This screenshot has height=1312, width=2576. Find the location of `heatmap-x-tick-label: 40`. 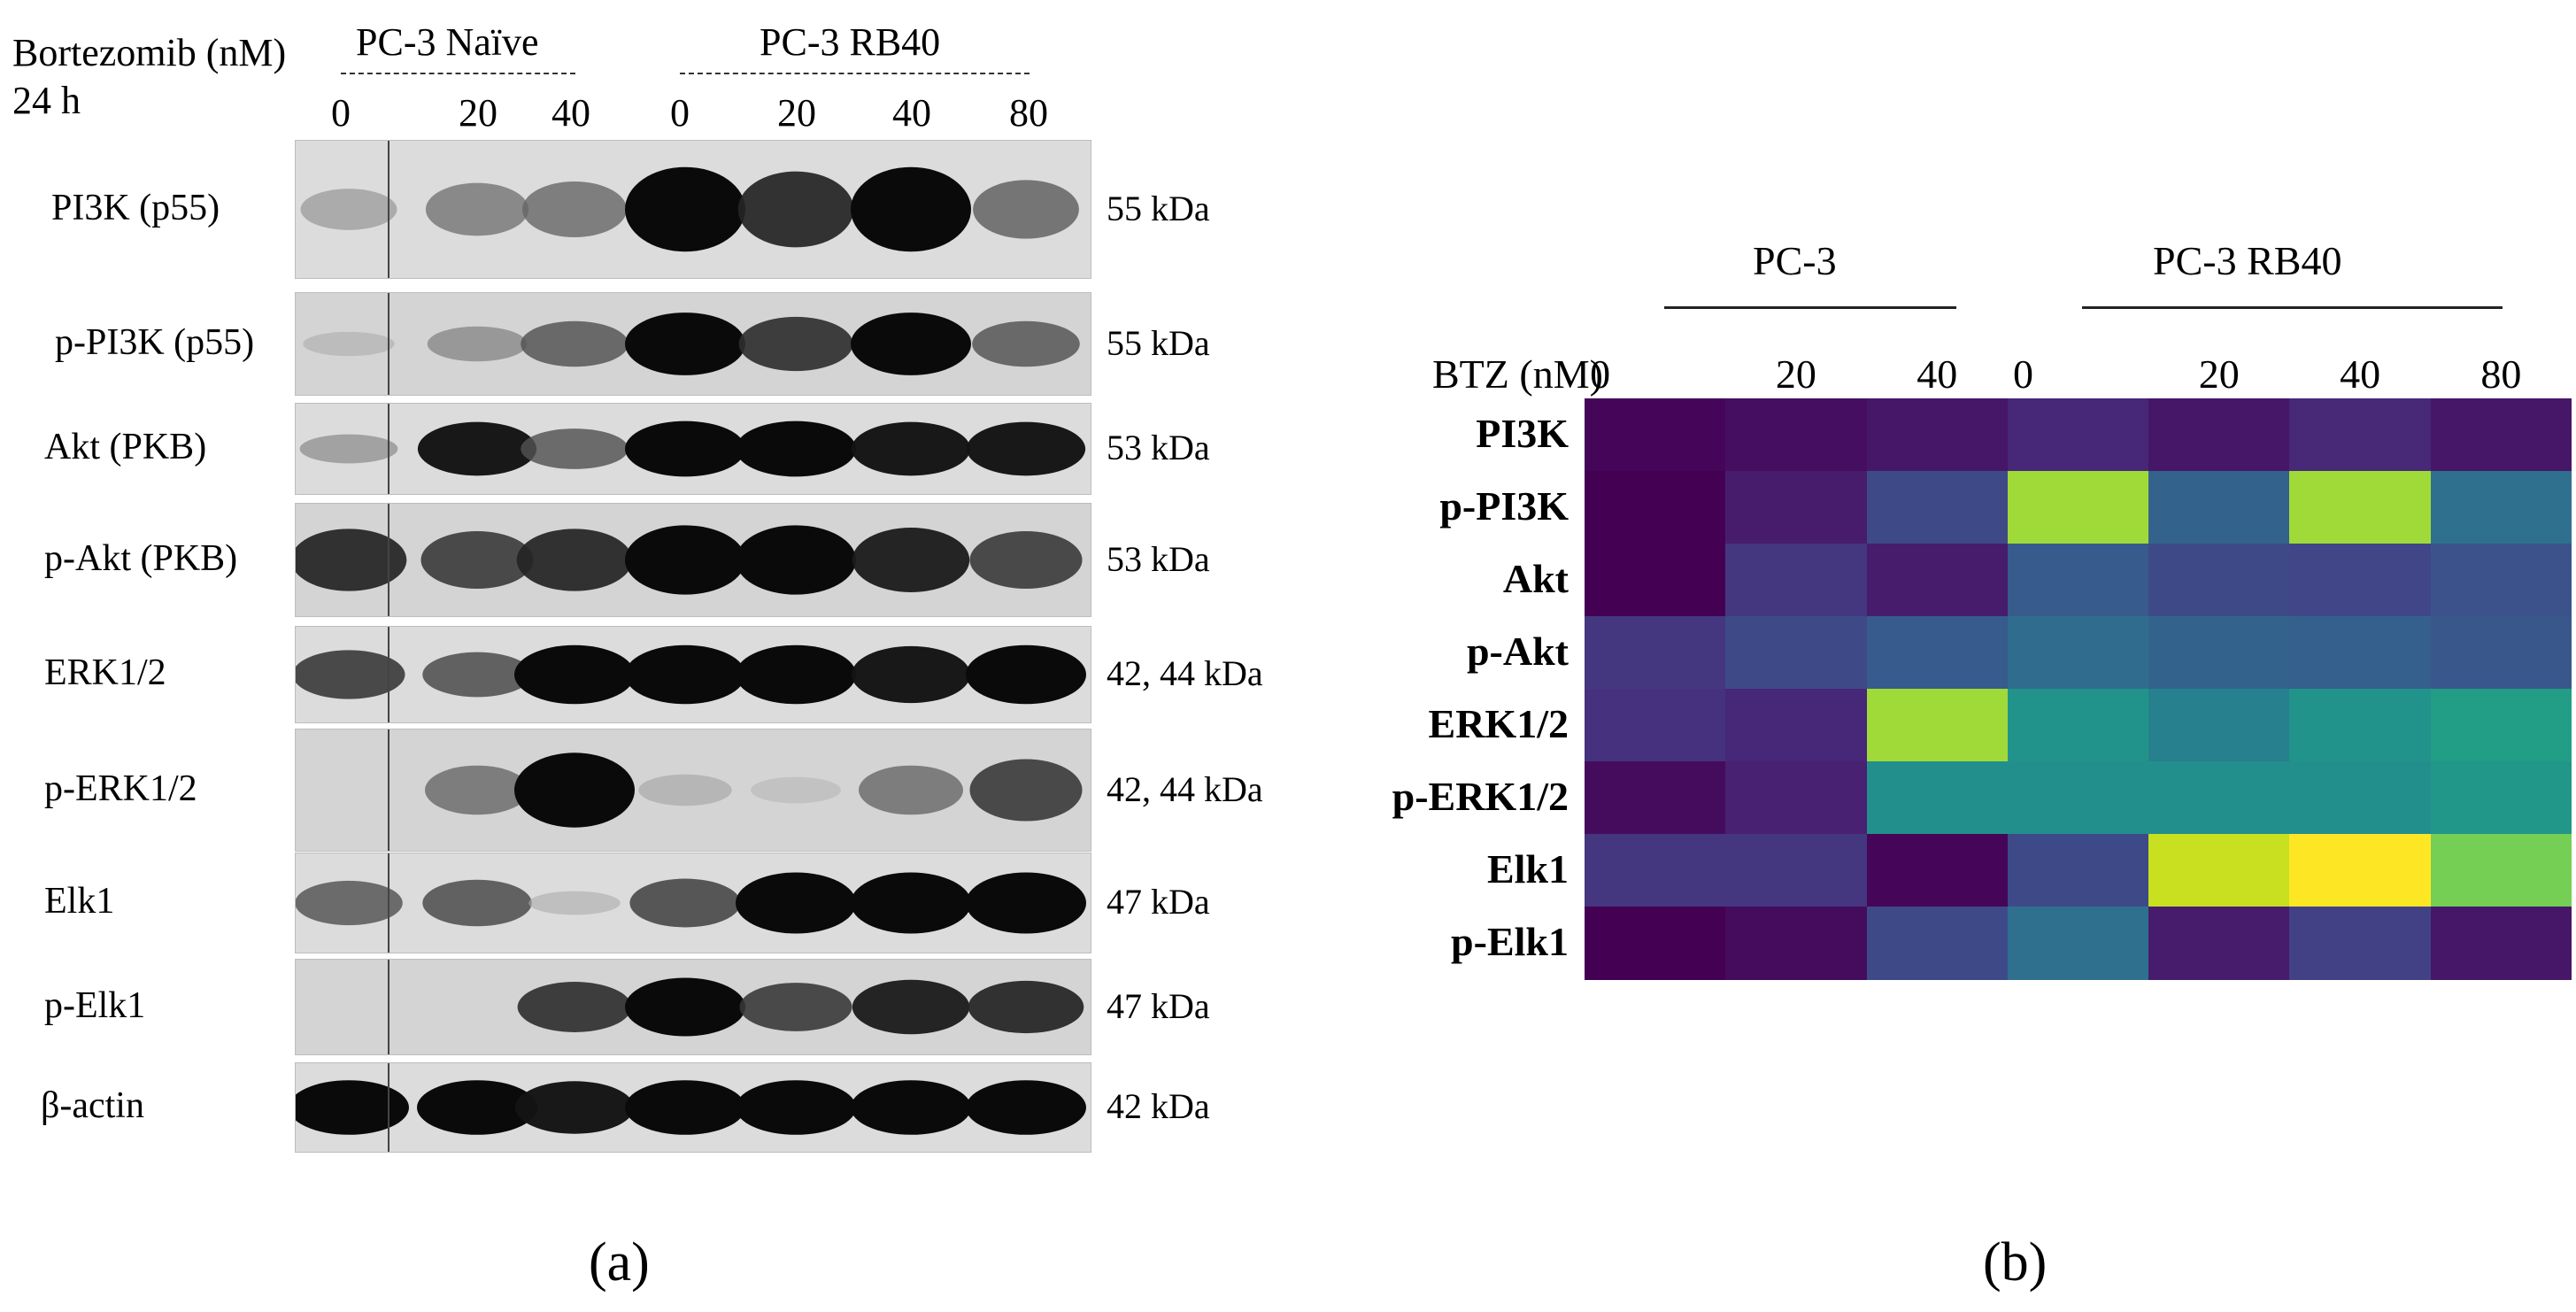

heatmap-x-tick-label: 40 is located at coordinates (1937, 374).